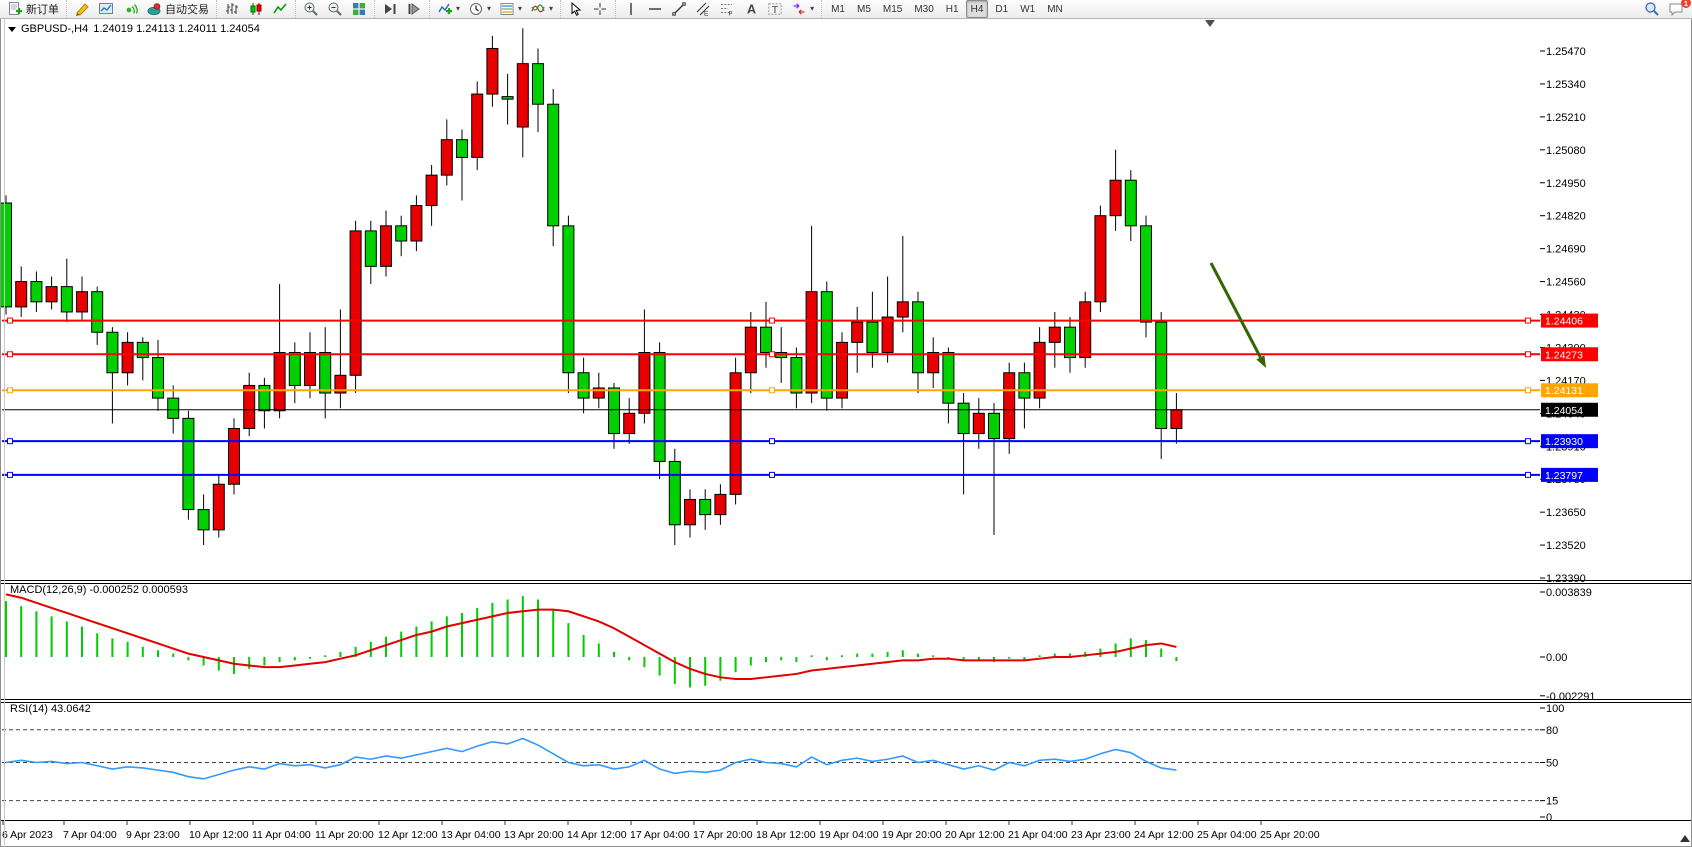 This screenshot has height=847, width=1692. Describe the element at coordinates (479, 9) in the screenshot. I see `period-button: ▾` at that location.